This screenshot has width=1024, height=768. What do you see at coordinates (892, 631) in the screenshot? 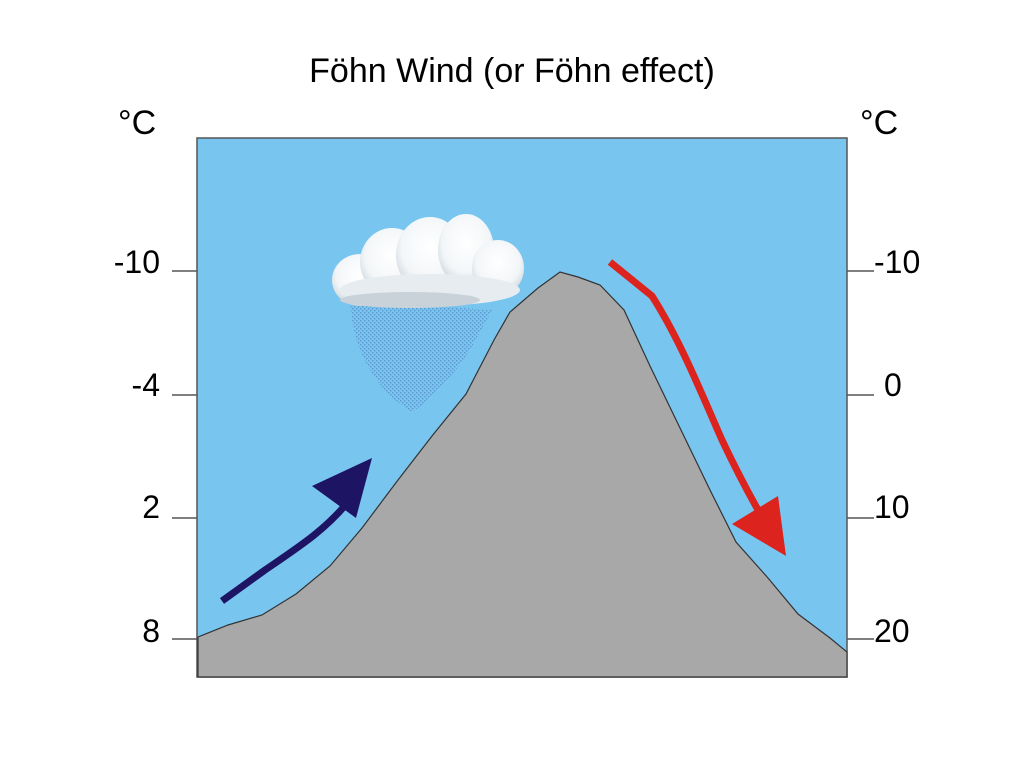
I see `right-tick-label: 20` at bounding box center [892, 631].